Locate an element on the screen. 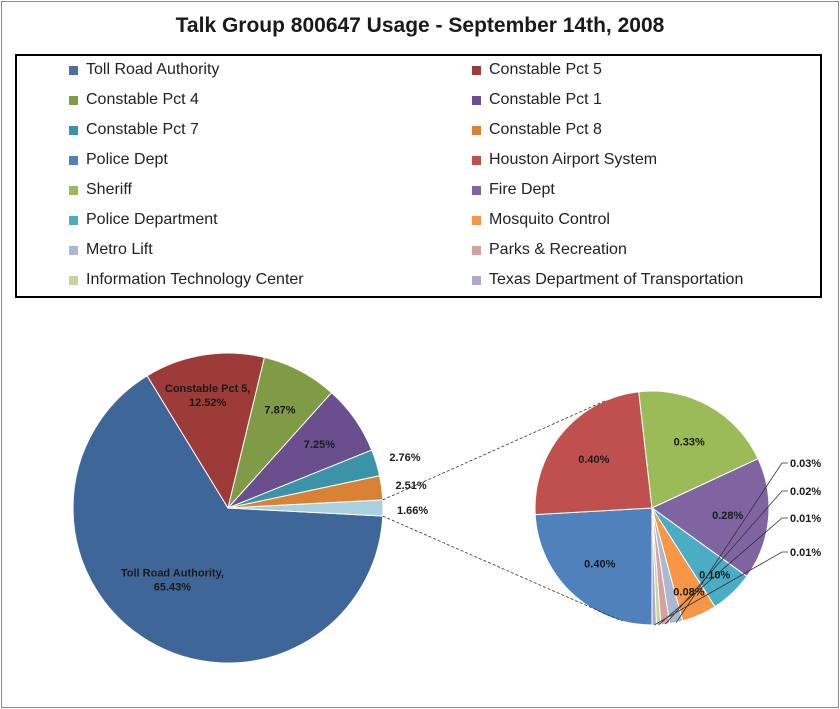  legend-item: Parks & Recreation is located at coordinates (549, 250).